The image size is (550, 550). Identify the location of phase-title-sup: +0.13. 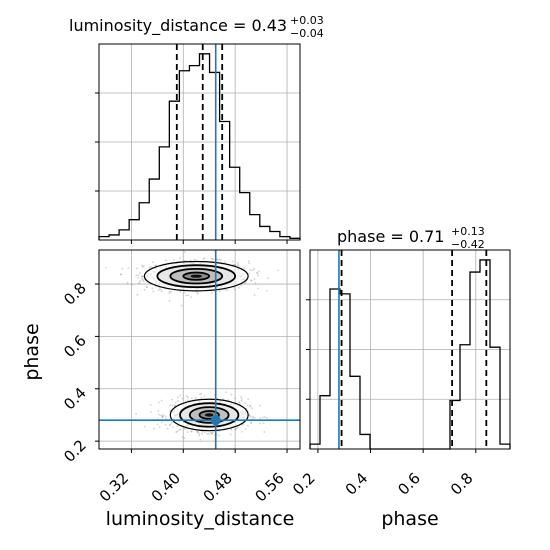
(468, 231).